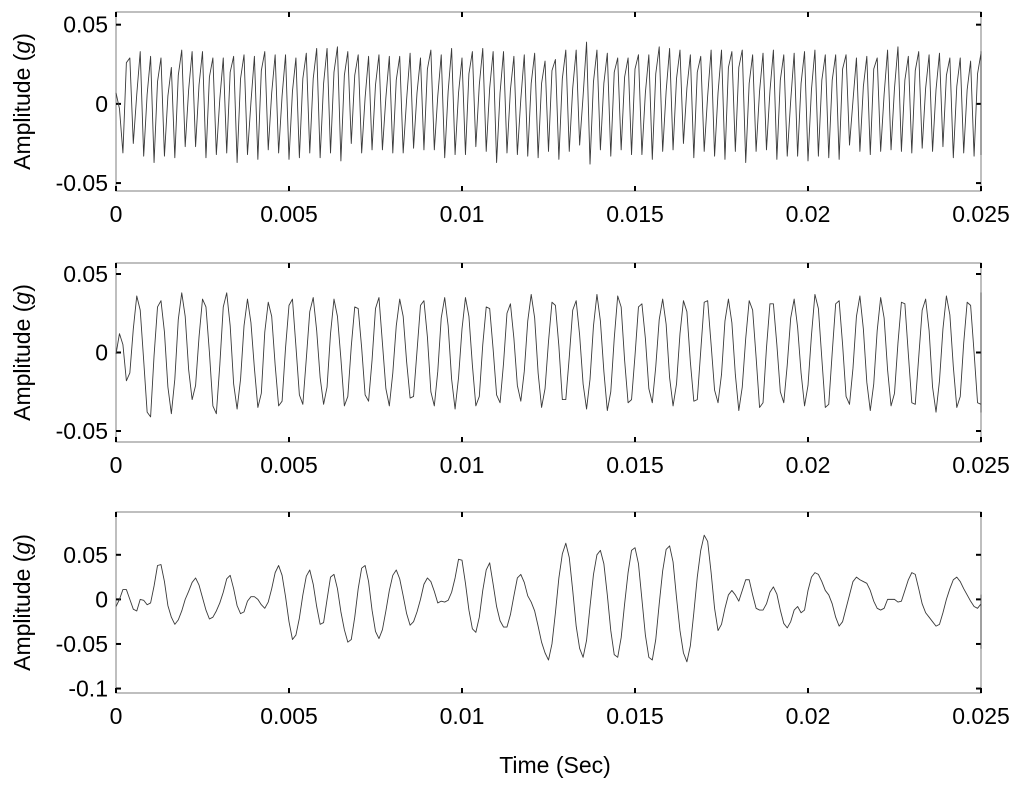  What do you see at coordinates (116, 465) in the screenshot?
I see `p2-xtick-label-0: 0` at bounding box center [116, 465].